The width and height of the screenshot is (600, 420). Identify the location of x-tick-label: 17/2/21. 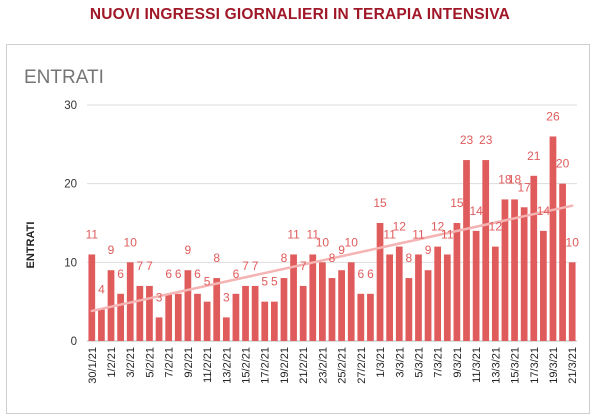
(266, 365).